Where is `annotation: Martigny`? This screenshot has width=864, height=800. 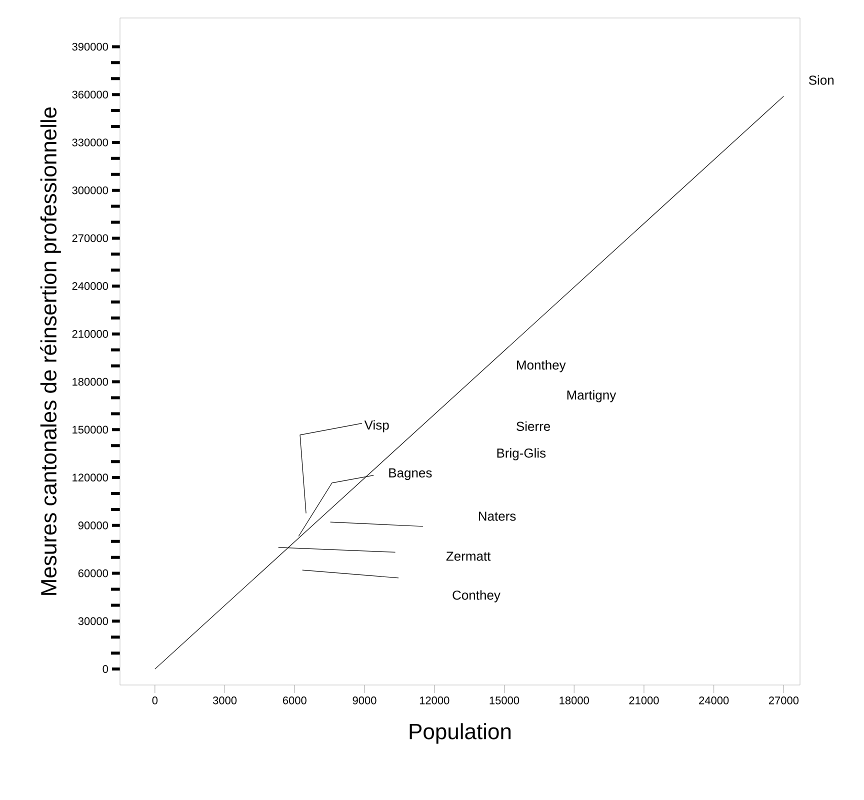 annotation: Martigny is located at coordinates (591, 396).